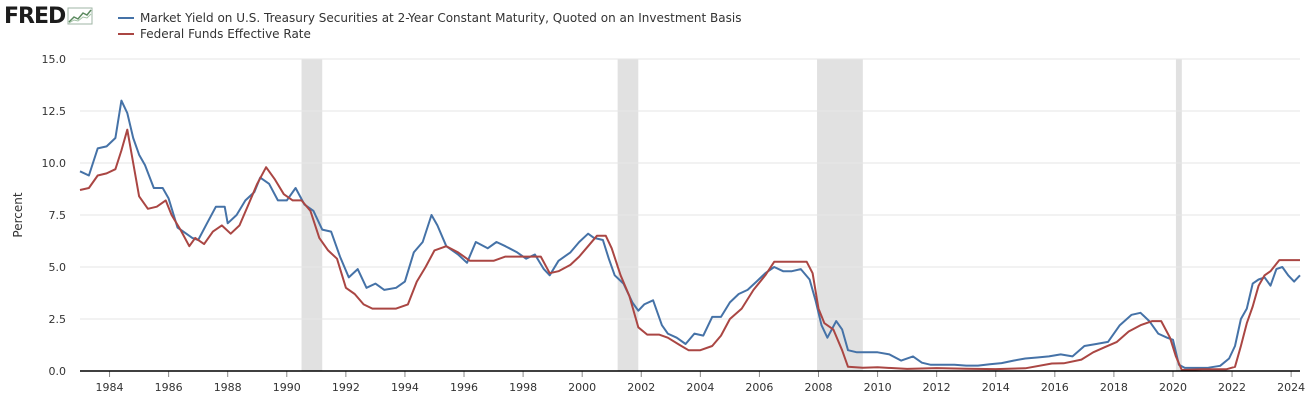 This screenshot has width=1306, height=404. What do you see at coordinates (58, 215) in the screenshot?
I see `y-tick-label-3: 7.5` at bounding box center [58, 215].